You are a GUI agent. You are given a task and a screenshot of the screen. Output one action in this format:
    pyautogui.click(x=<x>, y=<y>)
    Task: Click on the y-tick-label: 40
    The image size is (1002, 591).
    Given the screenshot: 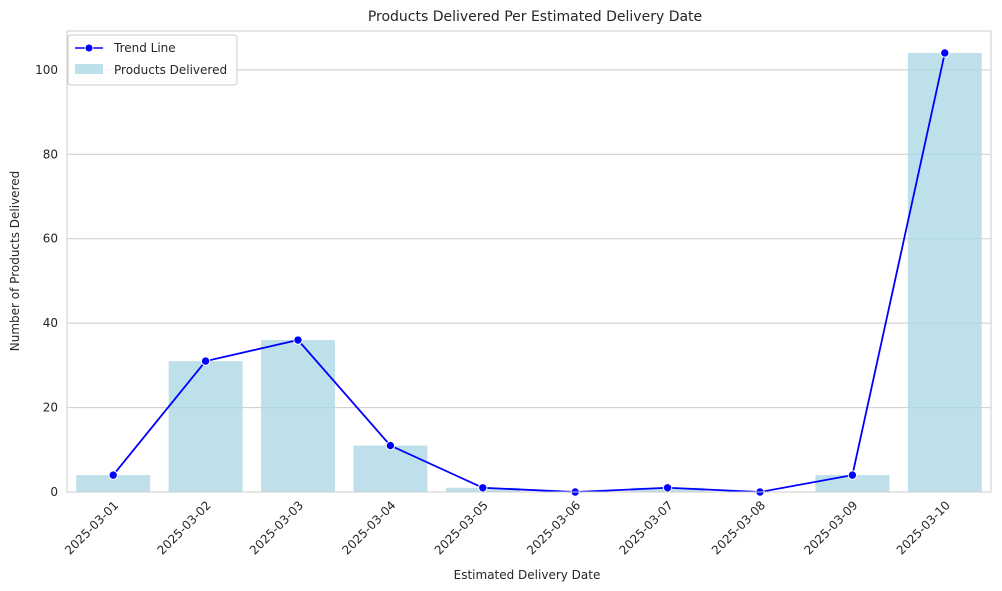 What is the action you would take?
    pyautogui.click(x=50, y=323)
    